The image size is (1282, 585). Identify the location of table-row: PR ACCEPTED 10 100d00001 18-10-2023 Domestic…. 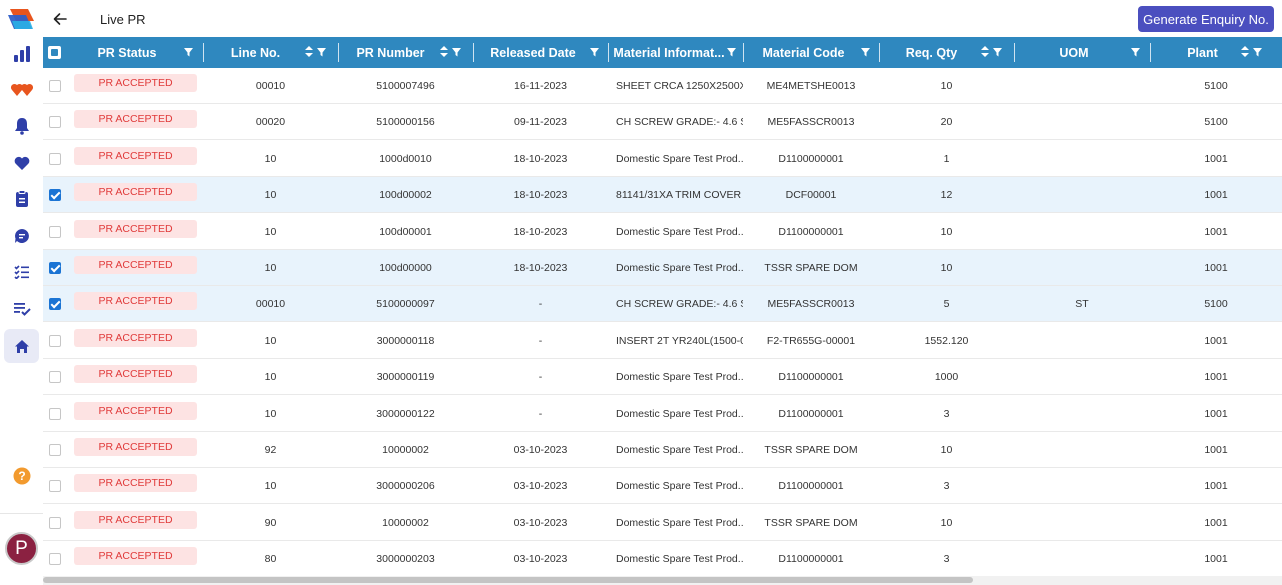
(662, 232).